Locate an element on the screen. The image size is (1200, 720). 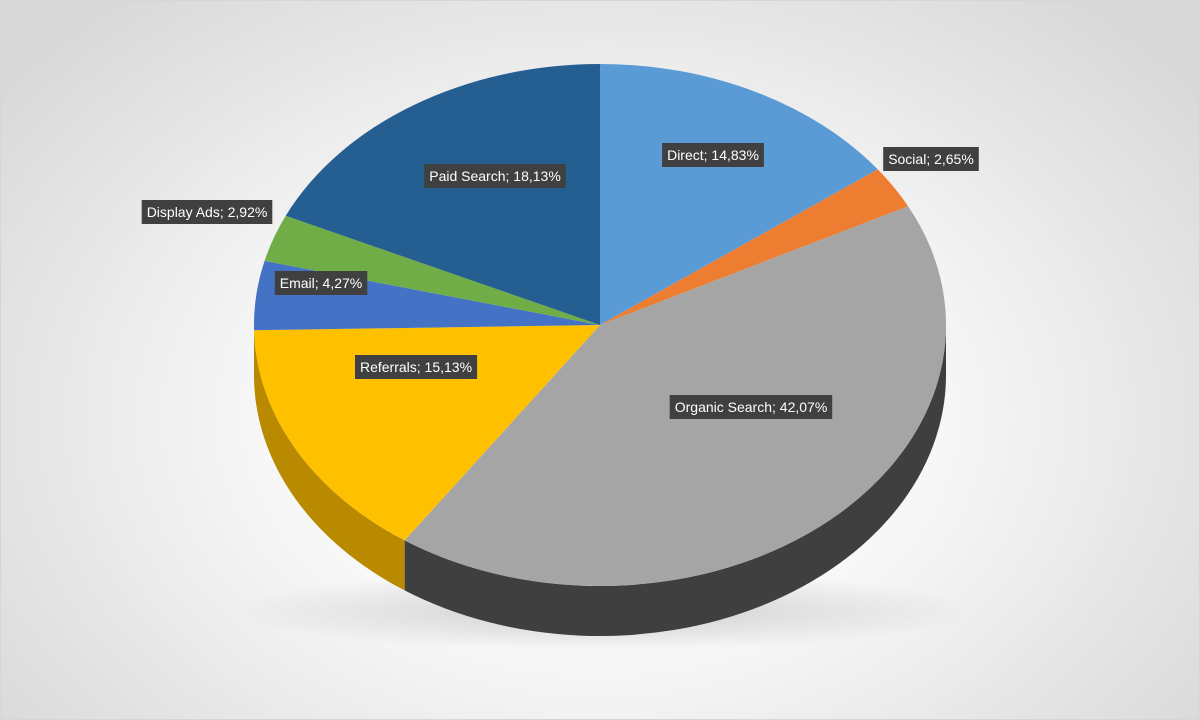
pie-slice-direct is located at coordinates (739, 194).